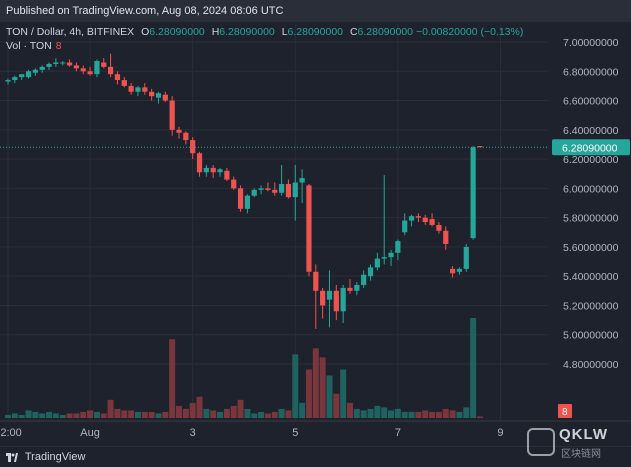 The width and height of the screenshot is (631, 467). What do you see at coordinates (315, 429) in the screenshot?
I see `time-axis: 12:00 Aug 3 5 7 9` at bounding box center [315, 429].